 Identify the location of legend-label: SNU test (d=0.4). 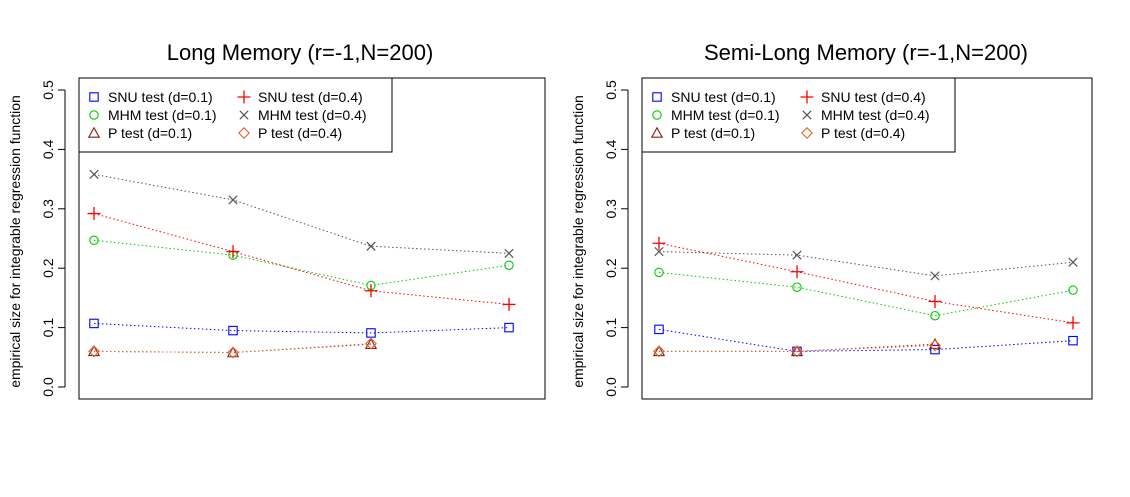
(873, 97).